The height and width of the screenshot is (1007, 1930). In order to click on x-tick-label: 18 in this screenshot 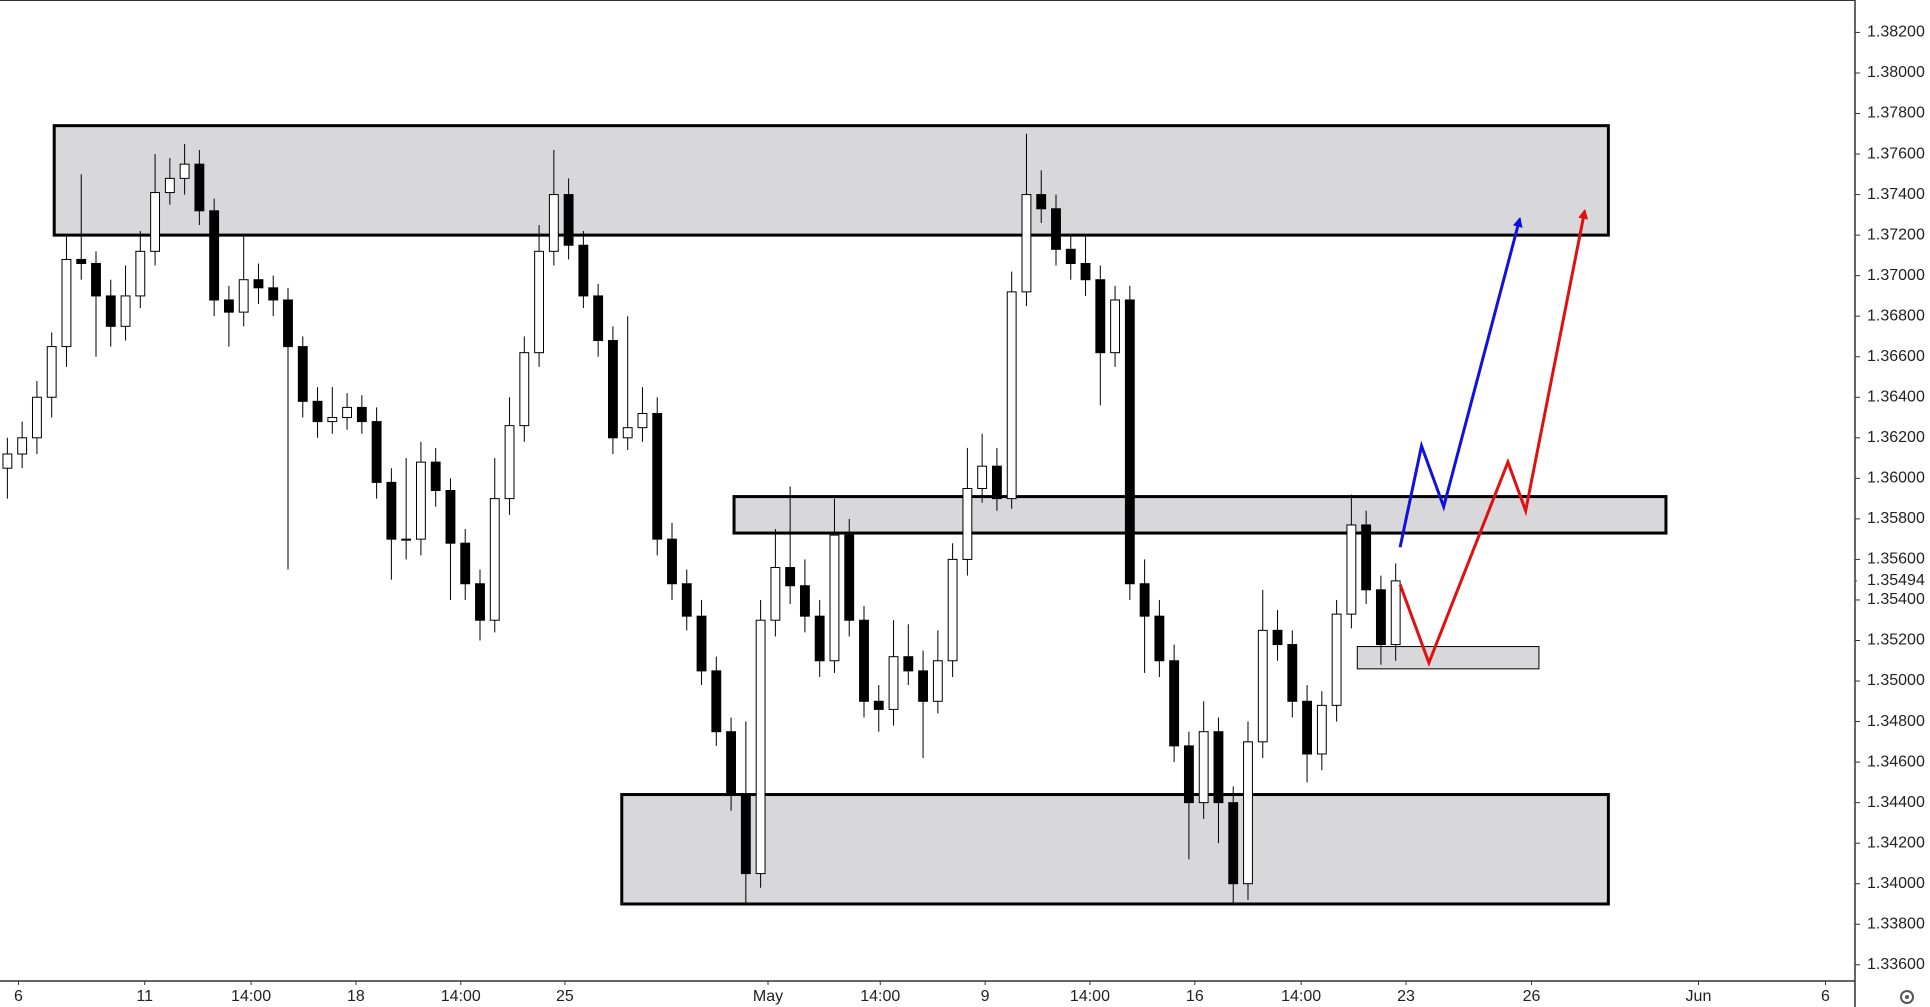, I will do `click(356, 996)`.